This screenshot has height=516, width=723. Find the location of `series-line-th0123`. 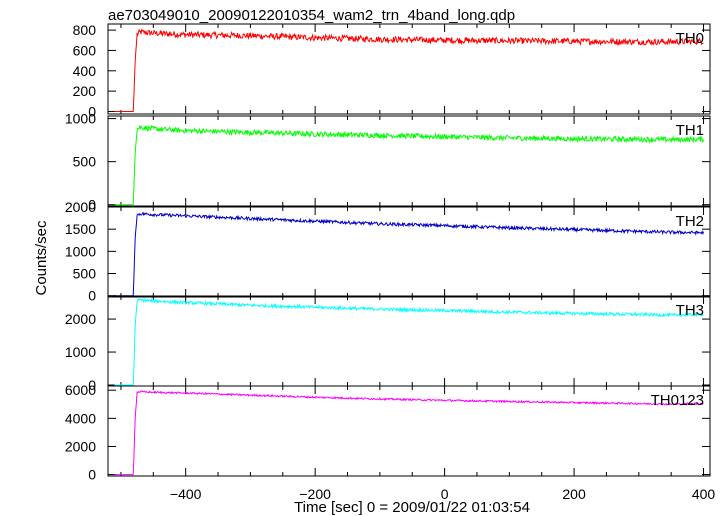

series-line-th0123 is located at coordinates (409, 433).